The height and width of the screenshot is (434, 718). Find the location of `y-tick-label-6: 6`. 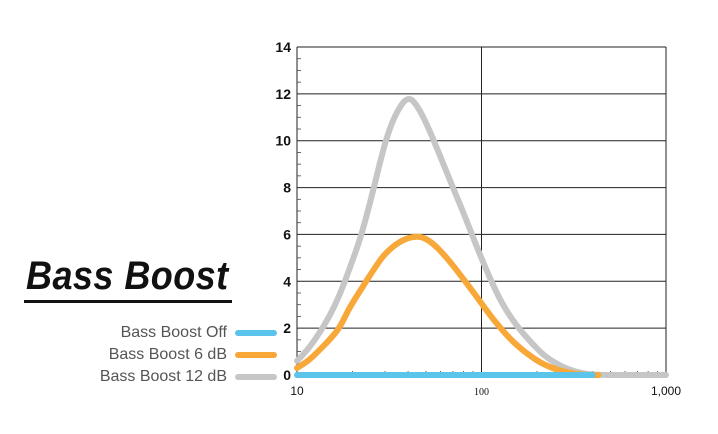

y-tick-label-6: 6 is located at coordinates (287, 234).